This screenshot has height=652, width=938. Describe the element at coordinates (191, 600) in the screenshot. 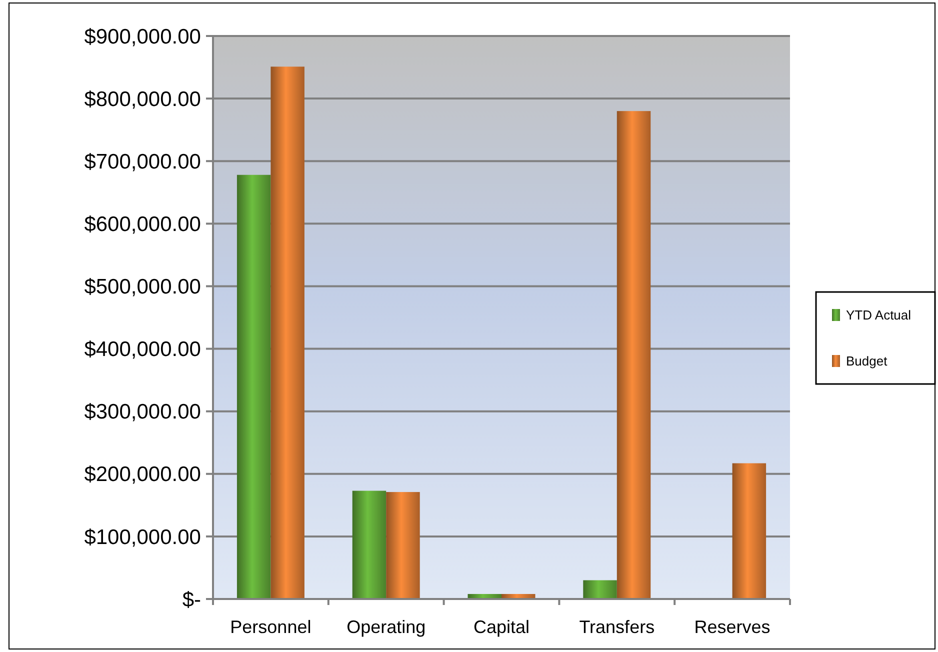

I see `y-tick-label: $-` at that location.